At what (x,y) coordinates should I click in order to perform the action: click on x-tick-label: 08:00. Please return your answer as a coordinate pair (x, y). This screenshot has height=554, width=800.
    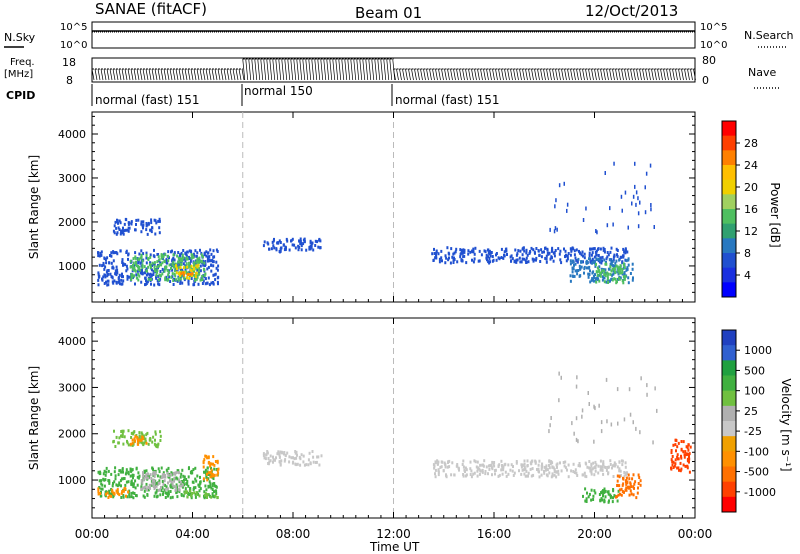
    Looking at the image, I should click on (293, 534).